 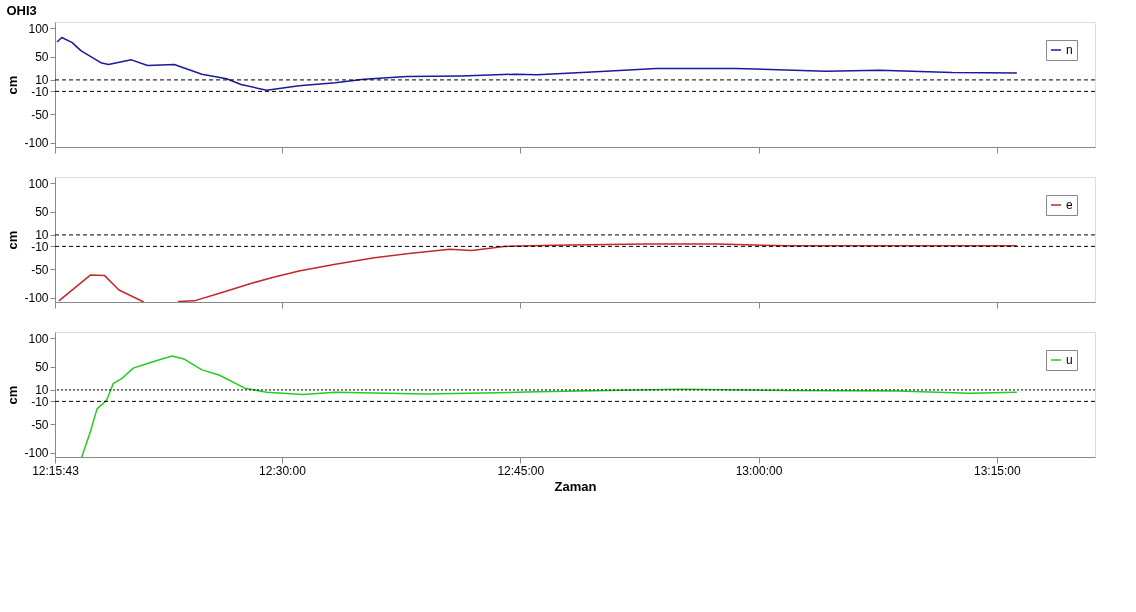 What do you see at coordinates (21, 10) in the screenshot?
I see `chart-title: OHI3` at bounding box center [21, 10].